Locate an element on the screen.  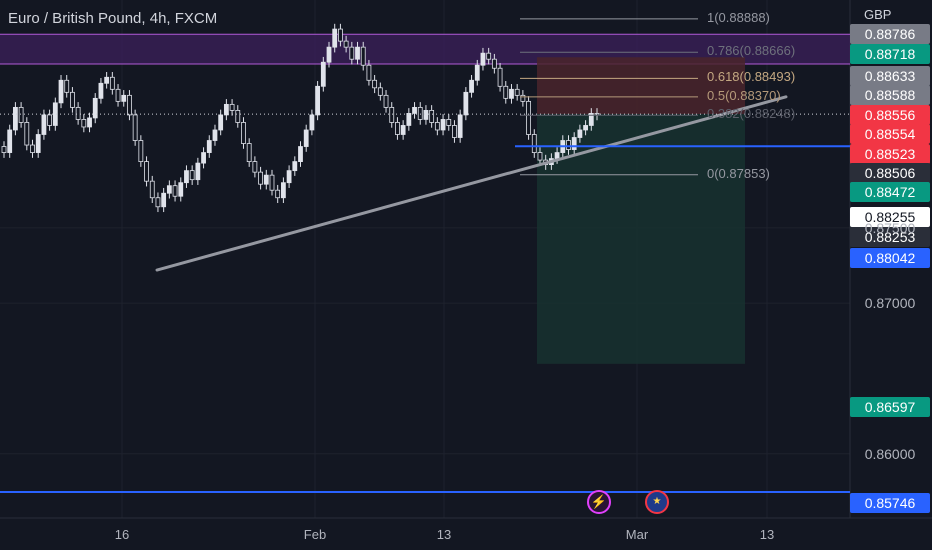
chart-title: Euro / British Pound, 4h, FXCM is located at coordinates (113, 18).